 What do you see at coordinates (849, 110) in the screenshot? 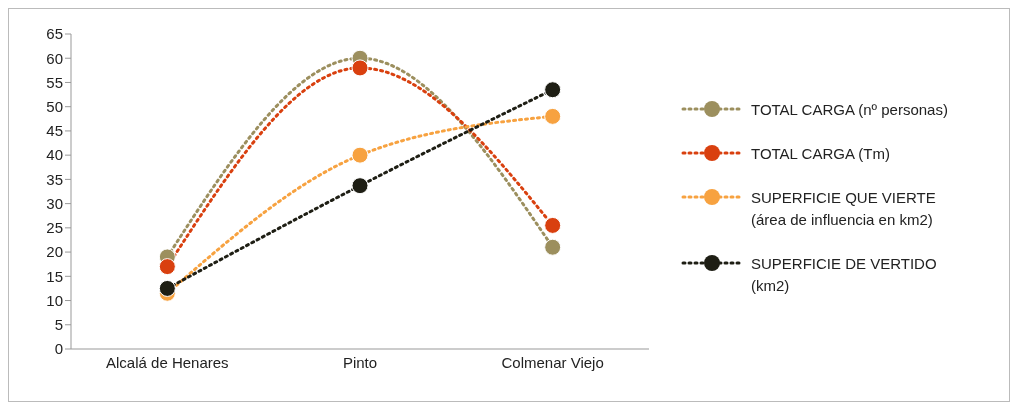
I see `legend-label: TOTAL CARGA (nº personas)` at bounding box center [849, 110].